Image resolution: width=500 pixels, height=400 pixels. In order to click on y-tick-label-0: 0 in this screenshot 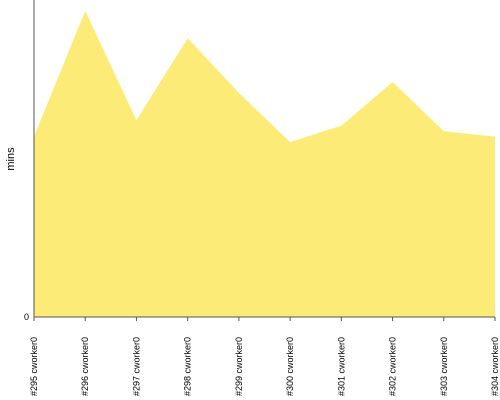, I will do `click(26, 317)`.